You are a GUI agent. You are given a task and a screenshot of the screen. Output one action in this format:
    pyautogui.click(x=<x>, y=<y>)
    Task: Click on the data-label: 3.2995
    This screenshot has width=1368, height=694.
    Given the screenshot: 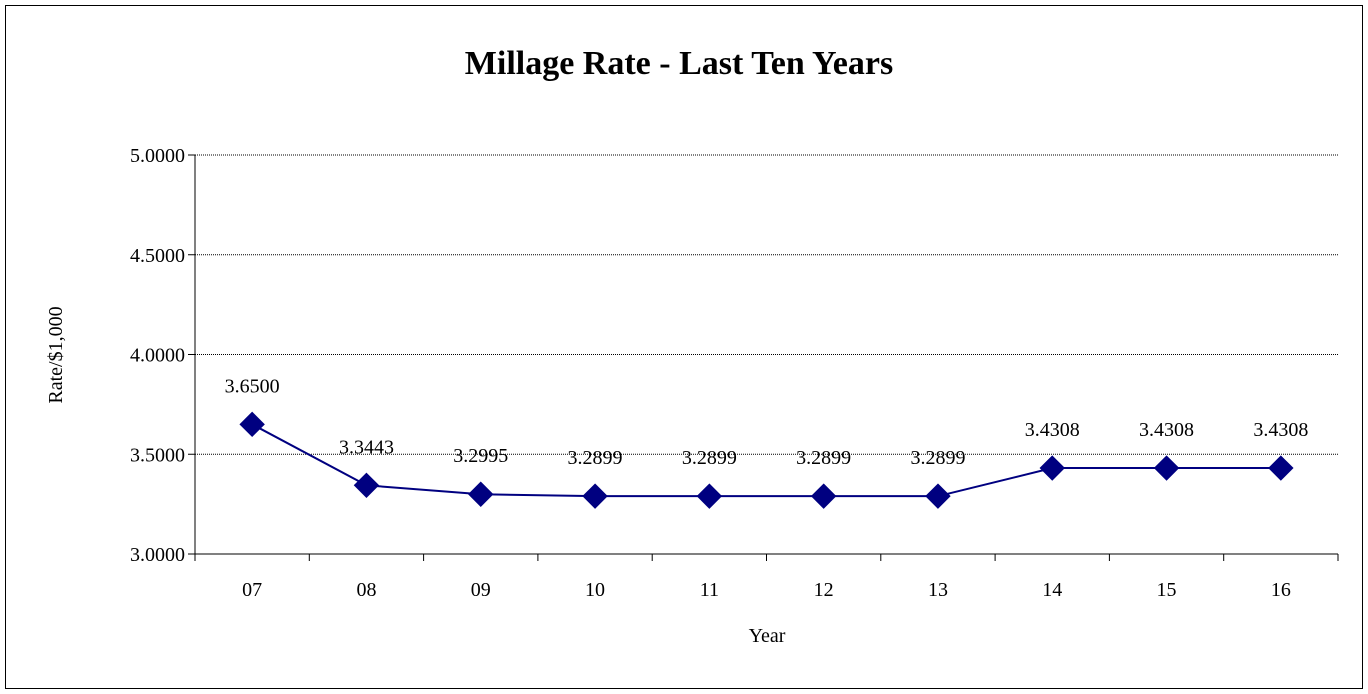 What is the action you would take?
    pyautogui.click(x=480, y=456)
    